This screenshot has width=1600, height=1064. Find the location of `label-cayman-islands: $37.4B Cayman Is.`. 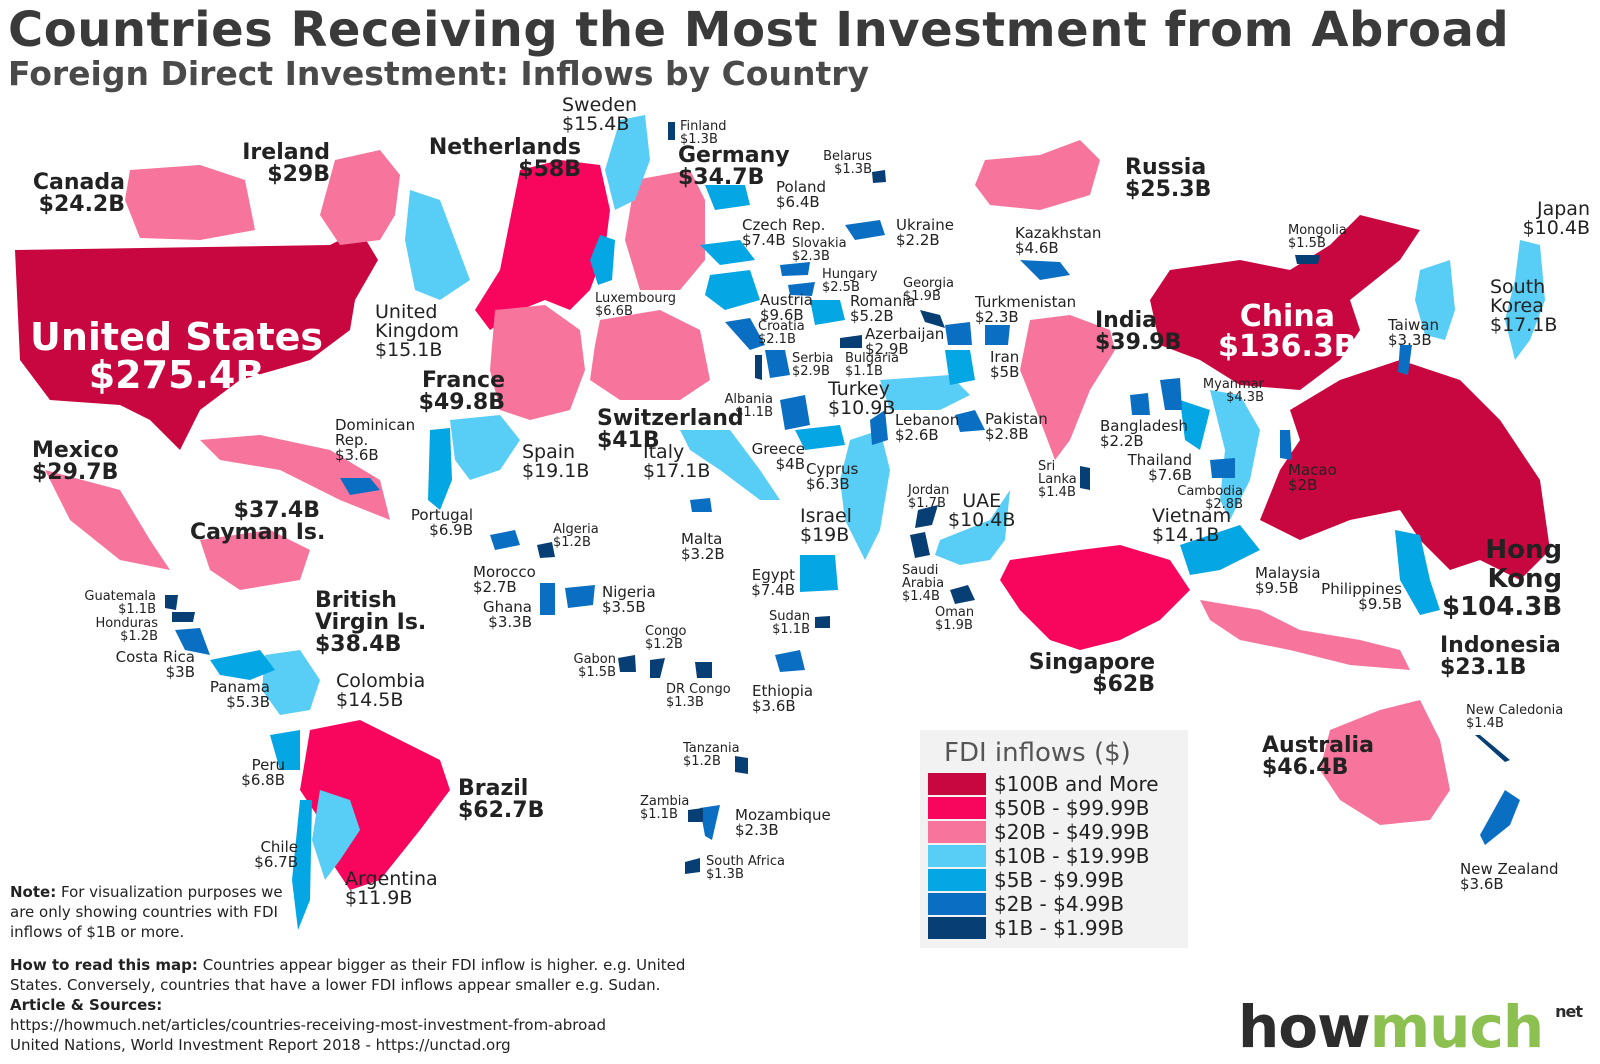

label-cayman-islands: $37.4B Cayman Is. is located at coordinates (258, 521).